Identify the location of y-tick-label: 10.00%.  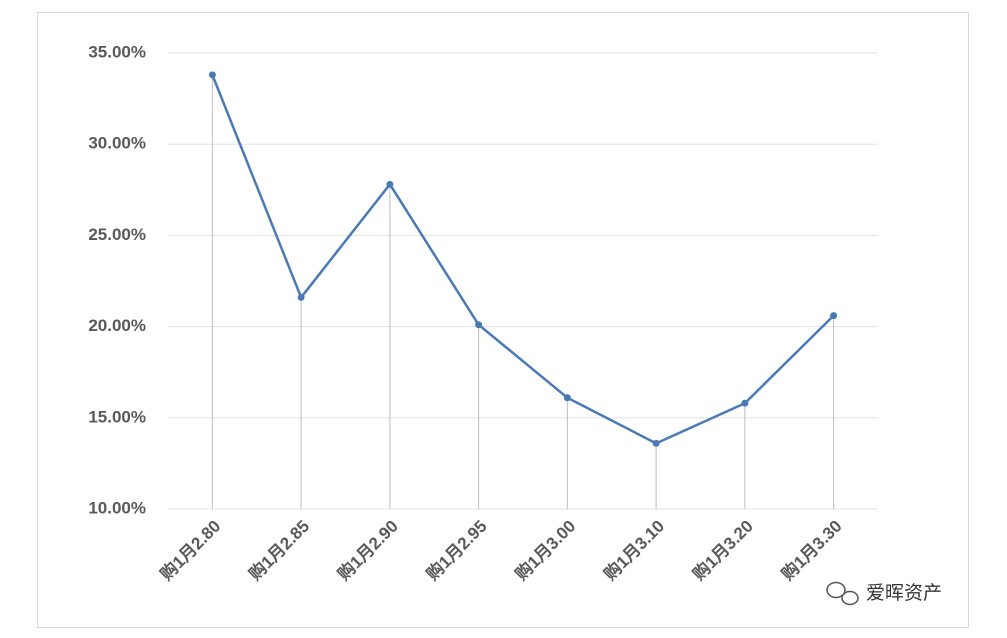
(117, 507).